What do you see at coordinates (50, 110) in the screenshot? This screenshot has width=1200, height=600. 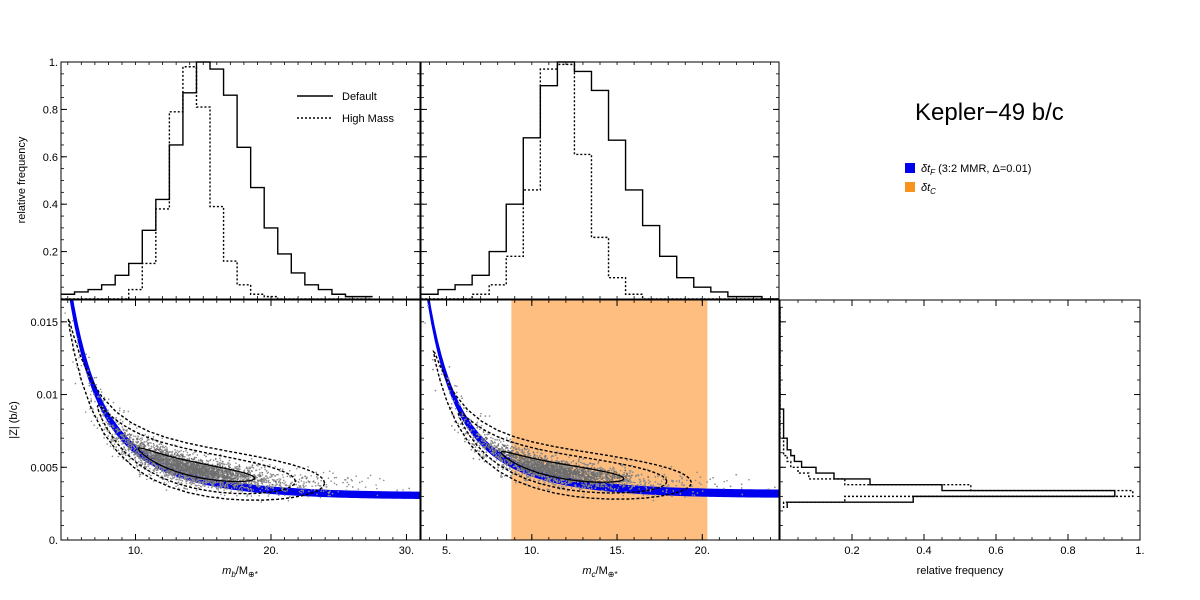 I see `hist-mb-ytick-label: 0.8` at bounding box center [50, 110].